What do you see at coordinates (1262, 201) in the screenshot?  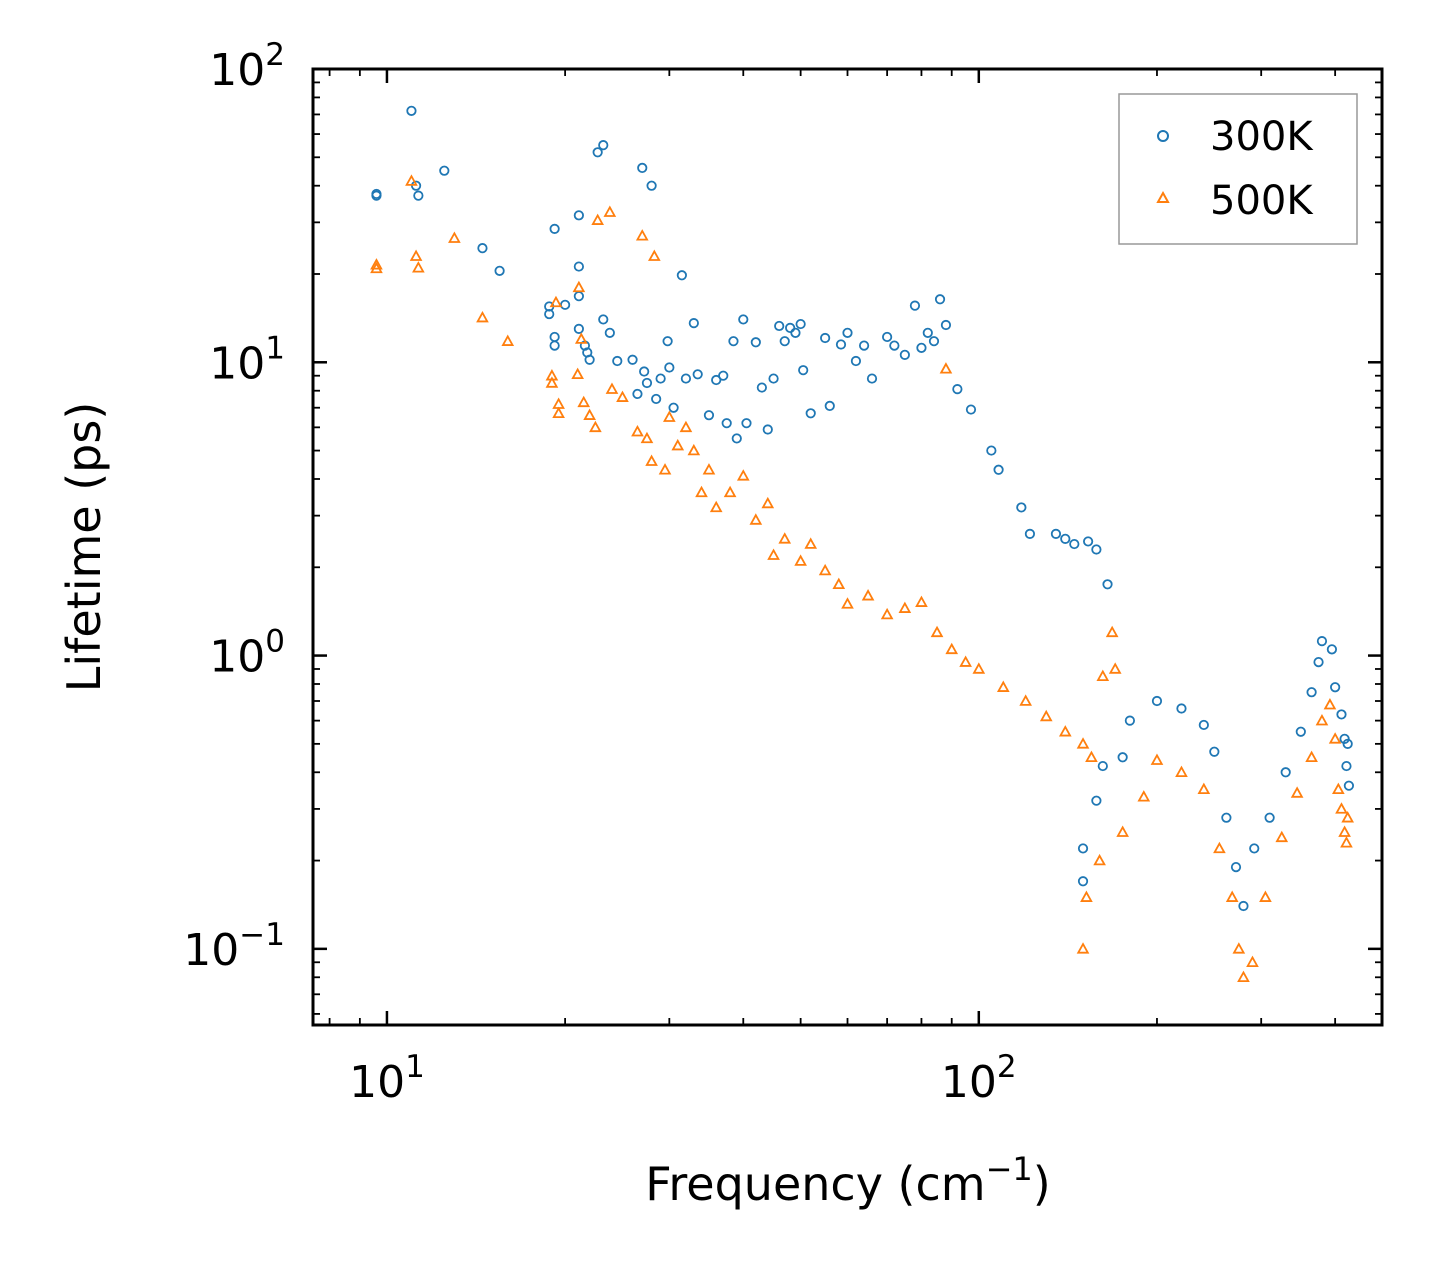 I see `legend-label-500k: 500K` at bounding box center [1262, 201].